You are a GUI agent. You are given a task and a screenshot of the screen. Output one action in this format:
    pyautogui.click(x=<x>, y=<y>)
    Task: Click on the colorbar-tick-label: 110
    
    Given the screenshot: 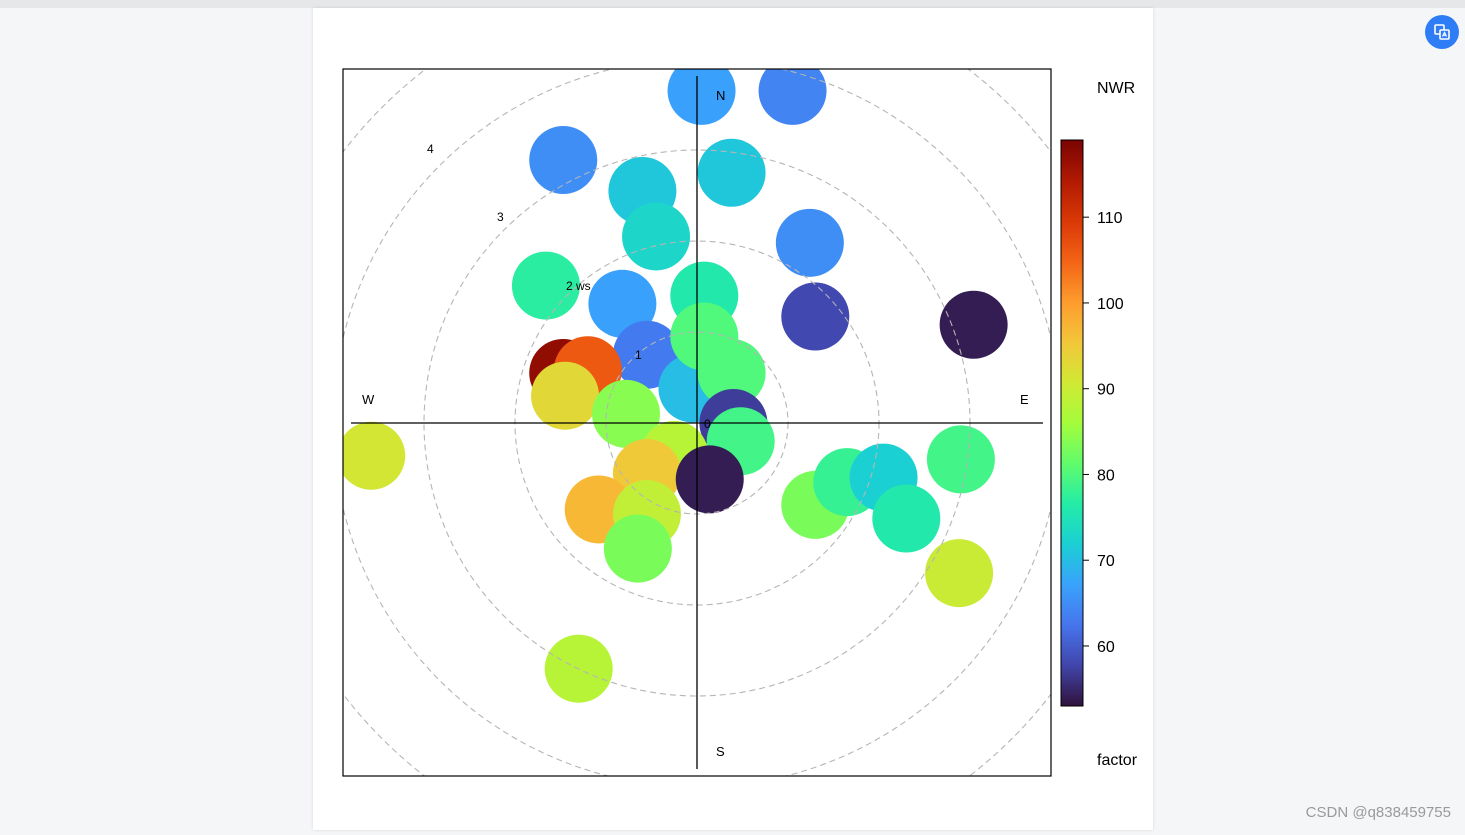 What is the action you would take?
    pyautogui.click(x=1110, y=218)
    